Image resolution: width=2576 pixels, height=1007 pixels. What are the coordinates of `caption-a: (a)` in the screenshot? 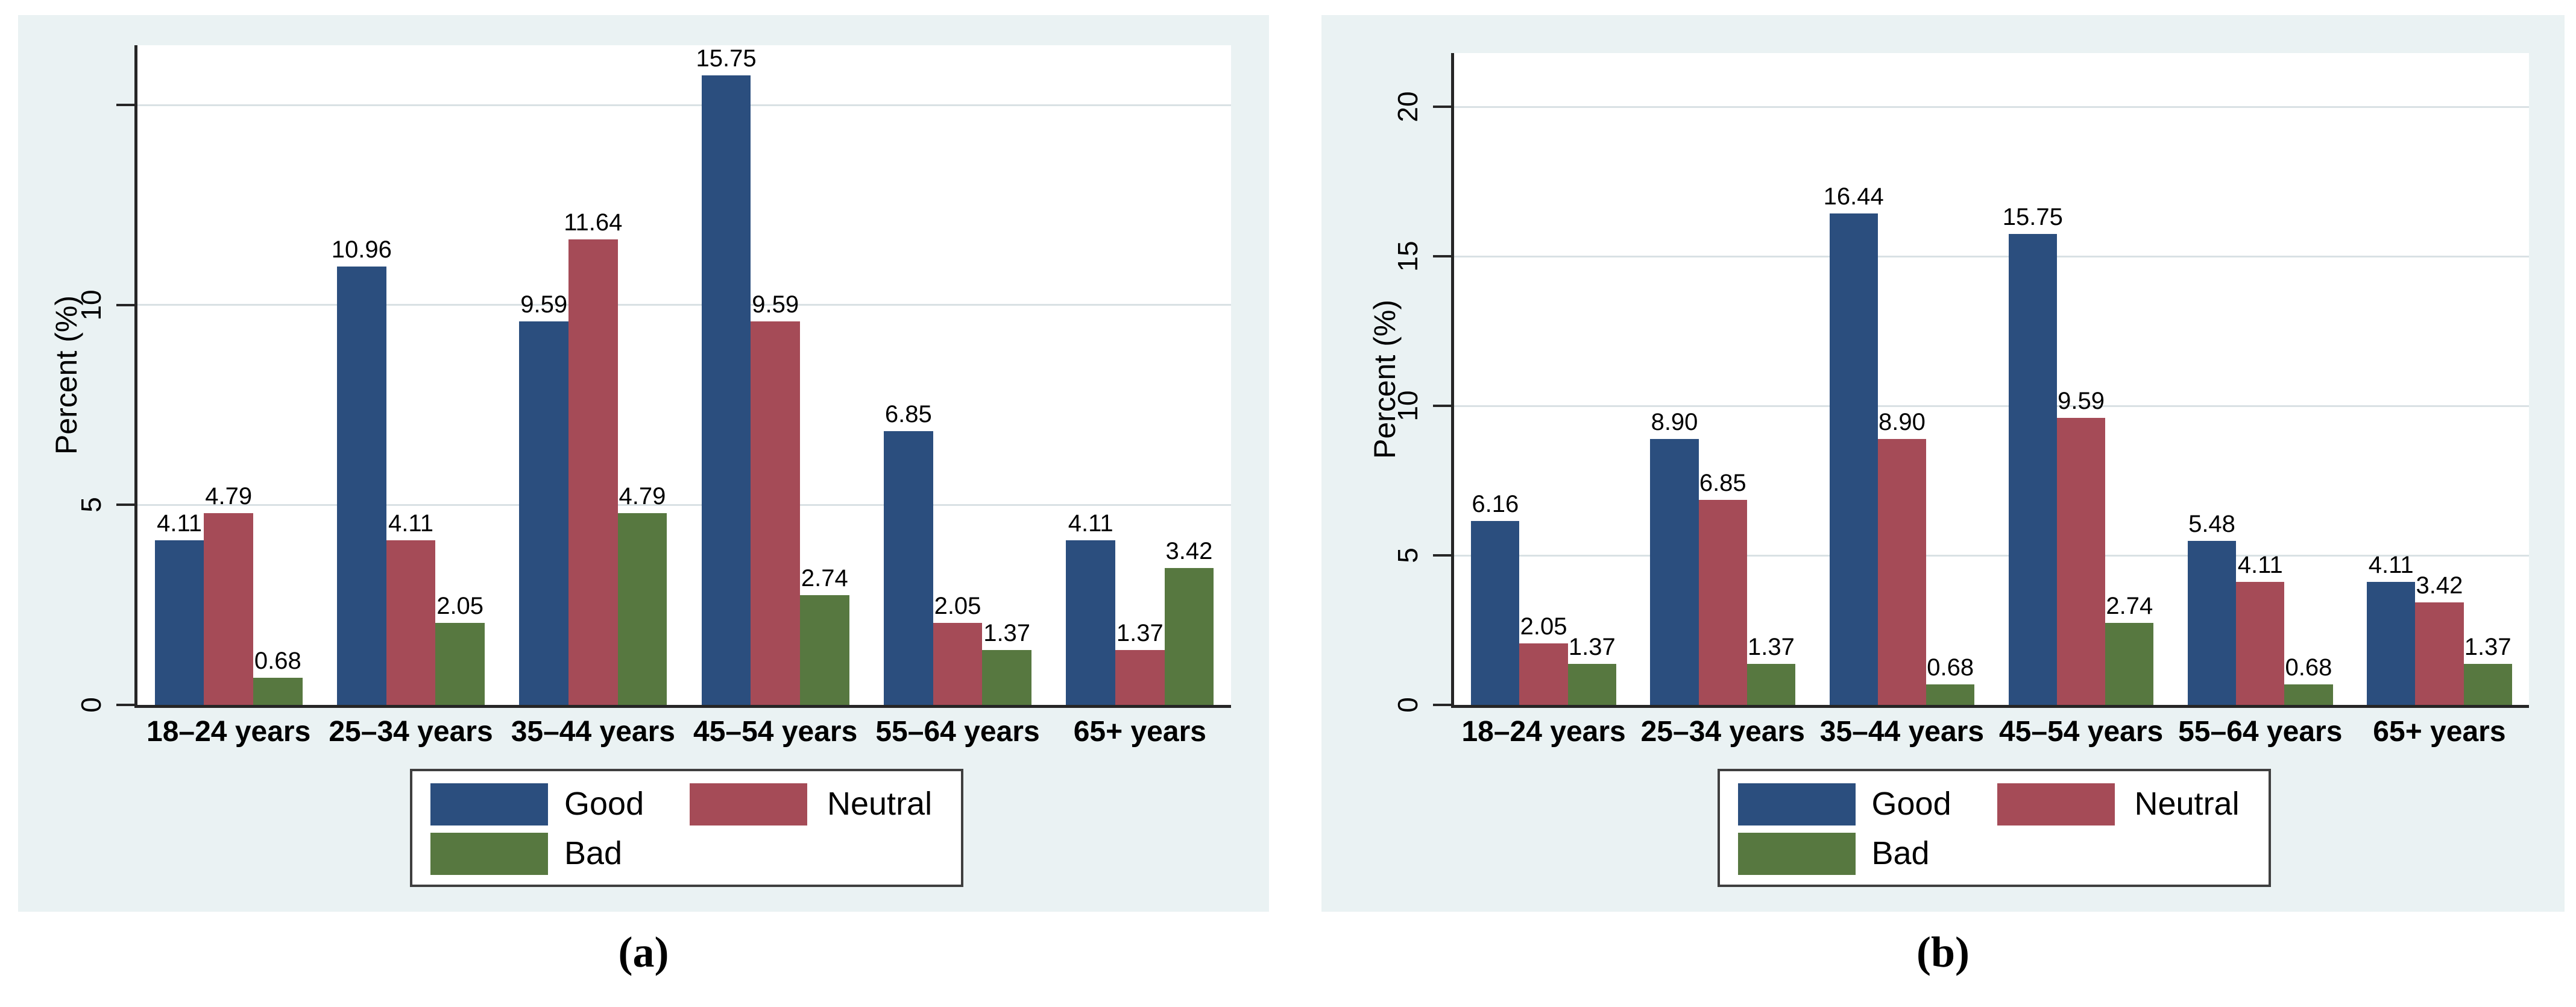 It's located at (643, 952).